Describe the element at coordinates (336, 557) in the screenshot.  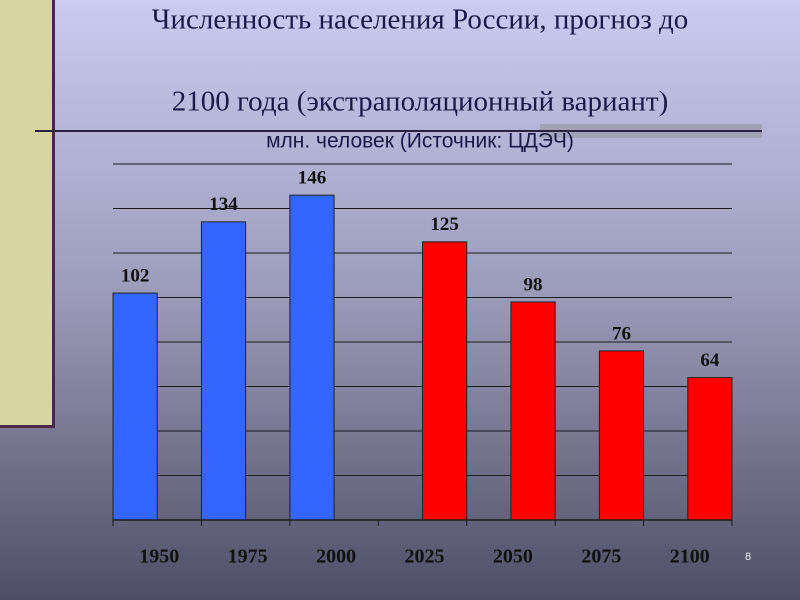
I see `x-tick-label: 2000` at that location.